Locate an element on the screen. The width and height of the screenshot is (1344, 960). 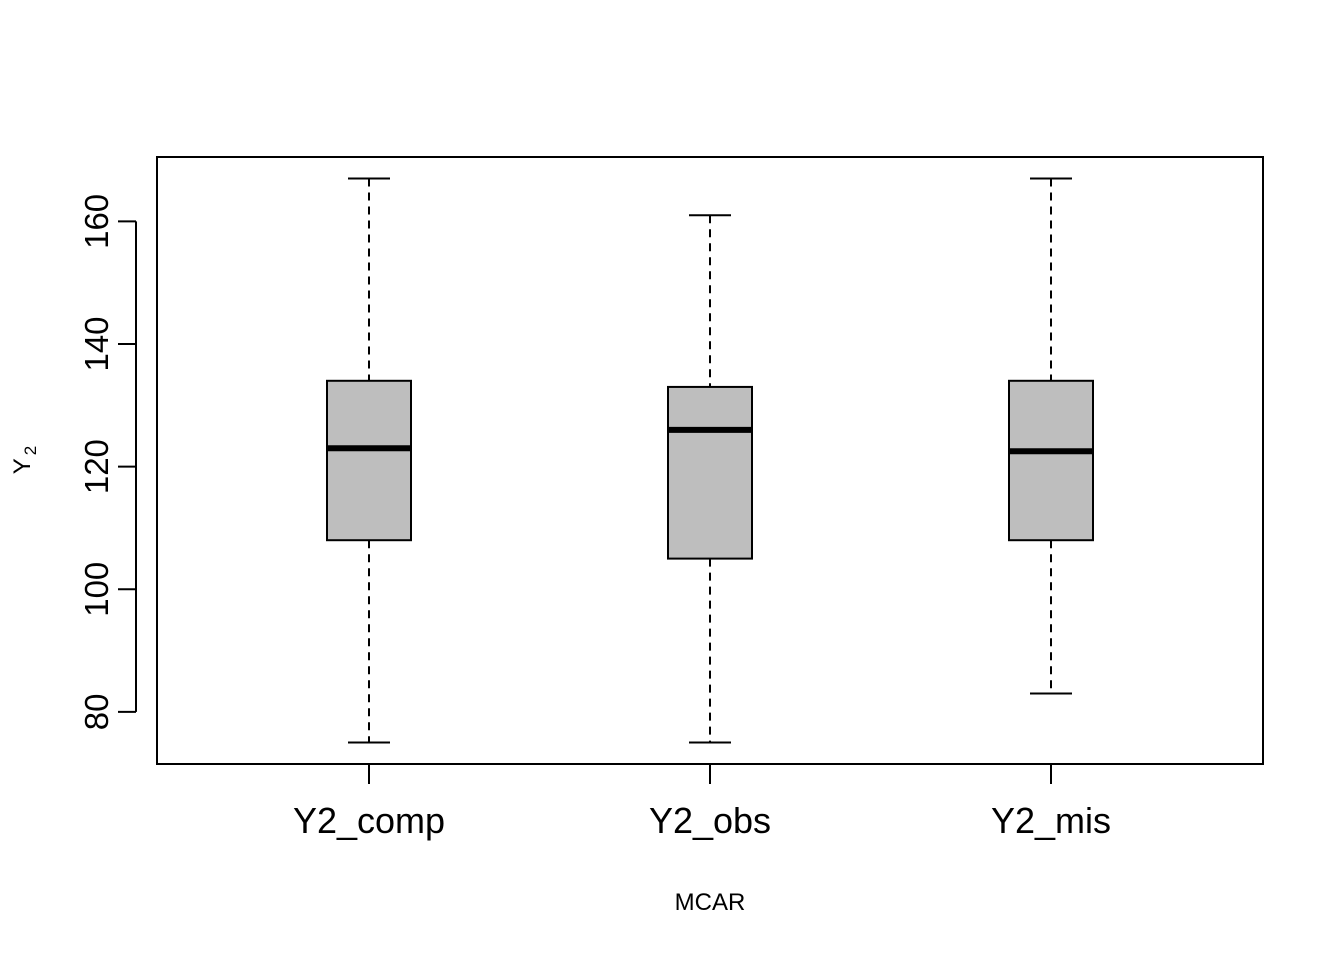
x-tick-label: Y2_obs is located at coordinates (710, 820).